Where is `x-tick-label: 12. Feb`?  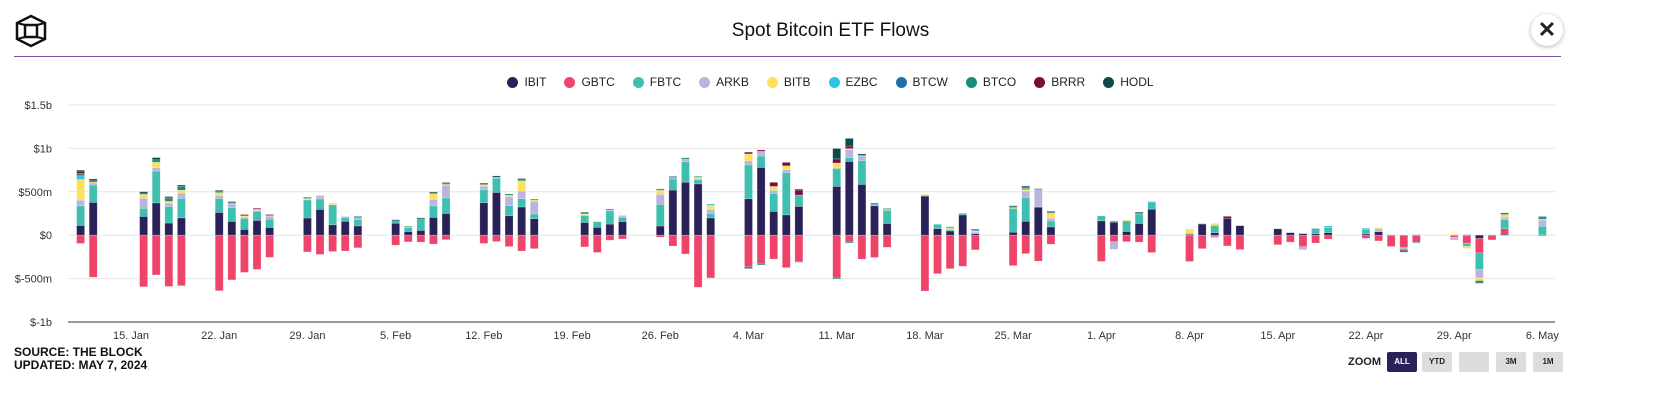
x-tick-label: 12. Feb is located at coordinates (483, 336).